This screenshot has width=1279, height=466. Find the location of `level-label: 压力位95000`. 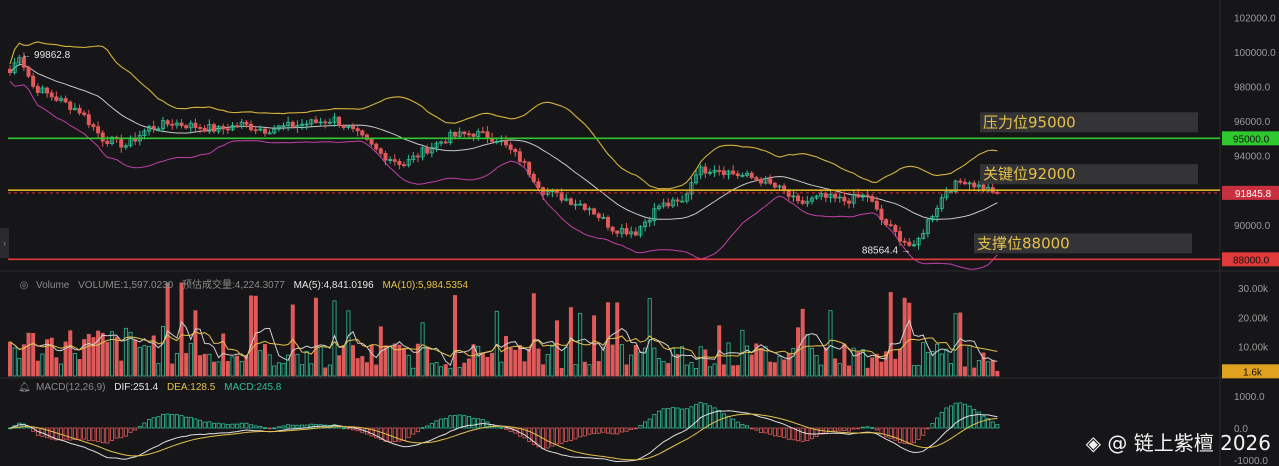

level-label: 压力位95000 is located at coordinates (1029, 122).